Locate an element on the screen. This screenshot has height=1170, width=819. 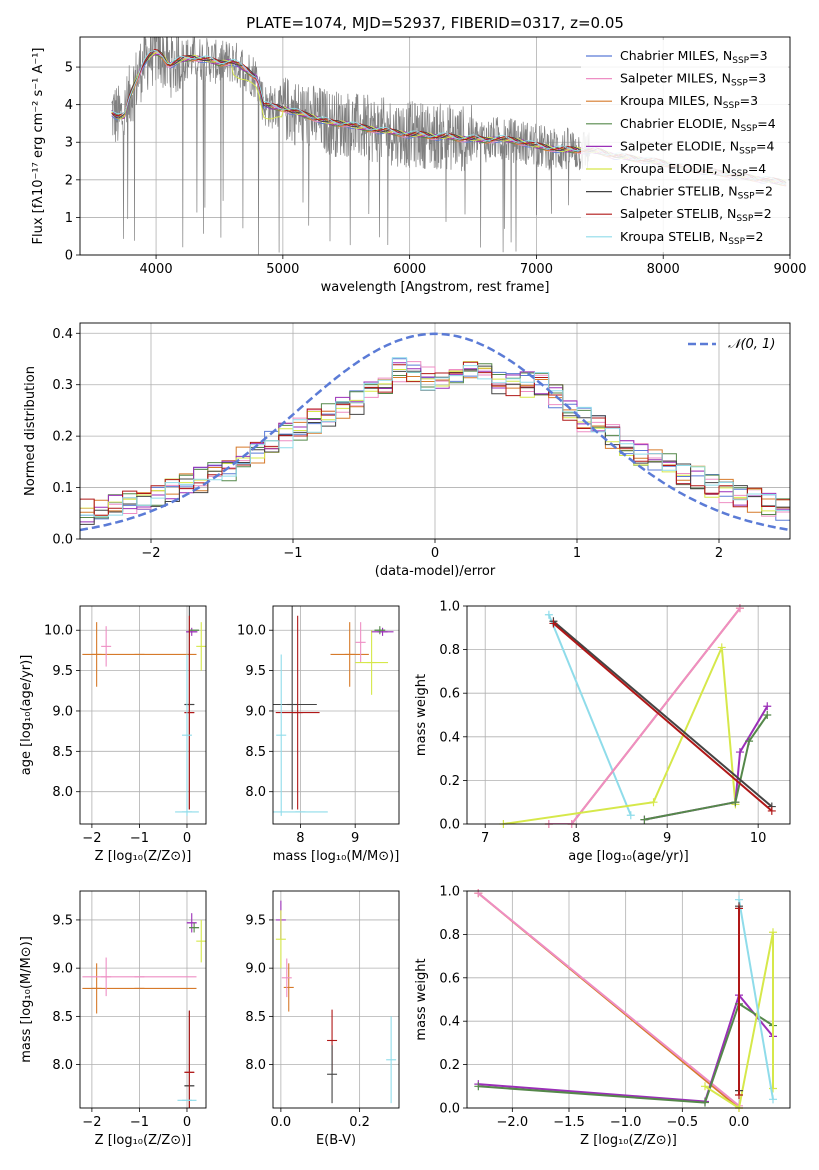
x-tick-label: 4000 is located at coordinates (156, 269).